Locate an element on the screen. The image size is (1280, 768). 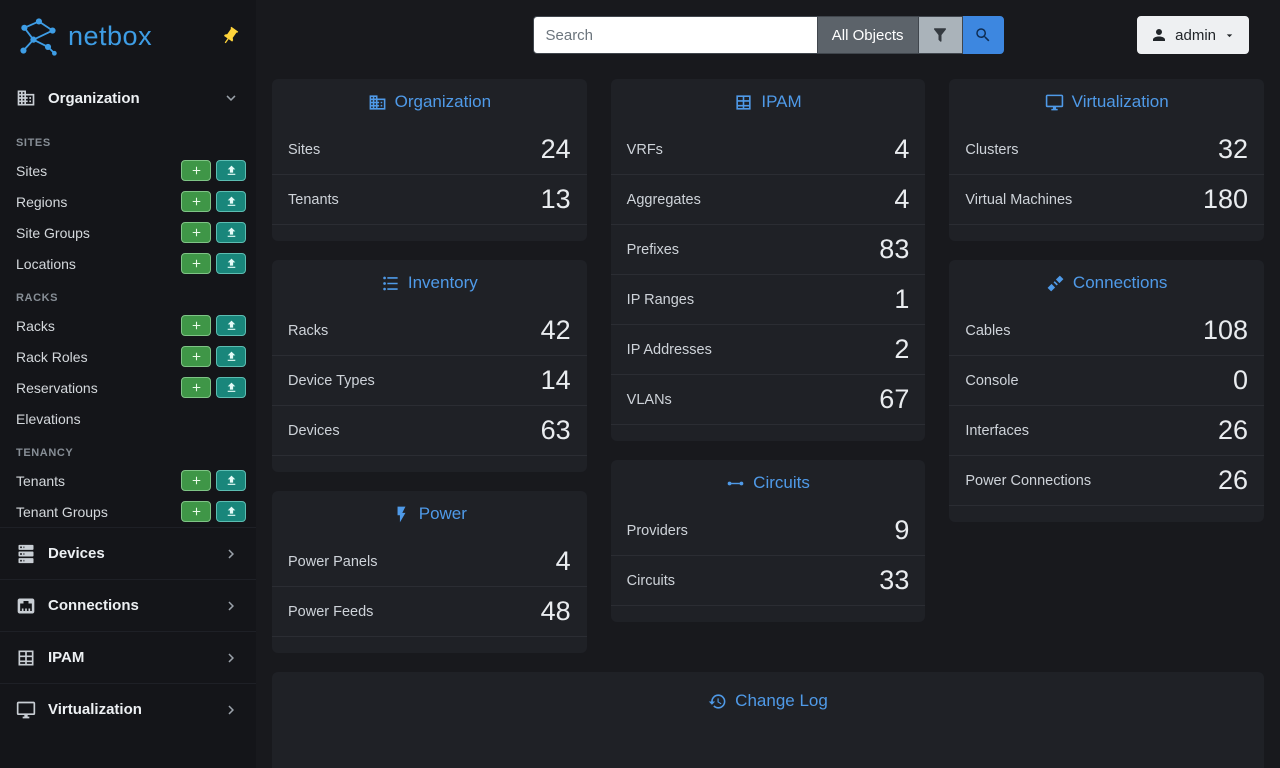
sidebar-item: Racks is located at coordinates (128, 325).